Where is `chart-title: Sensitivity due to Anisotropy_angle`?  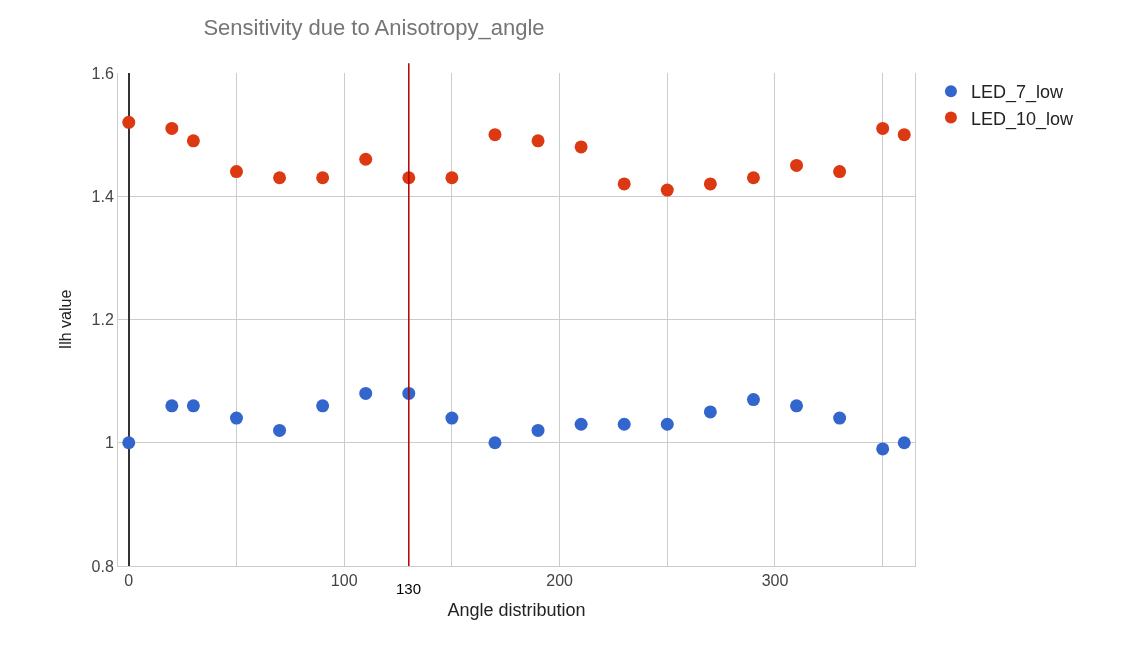 chart-title: Sensitivity due to Anisotropy_angle is located at coordinates (374, 28).